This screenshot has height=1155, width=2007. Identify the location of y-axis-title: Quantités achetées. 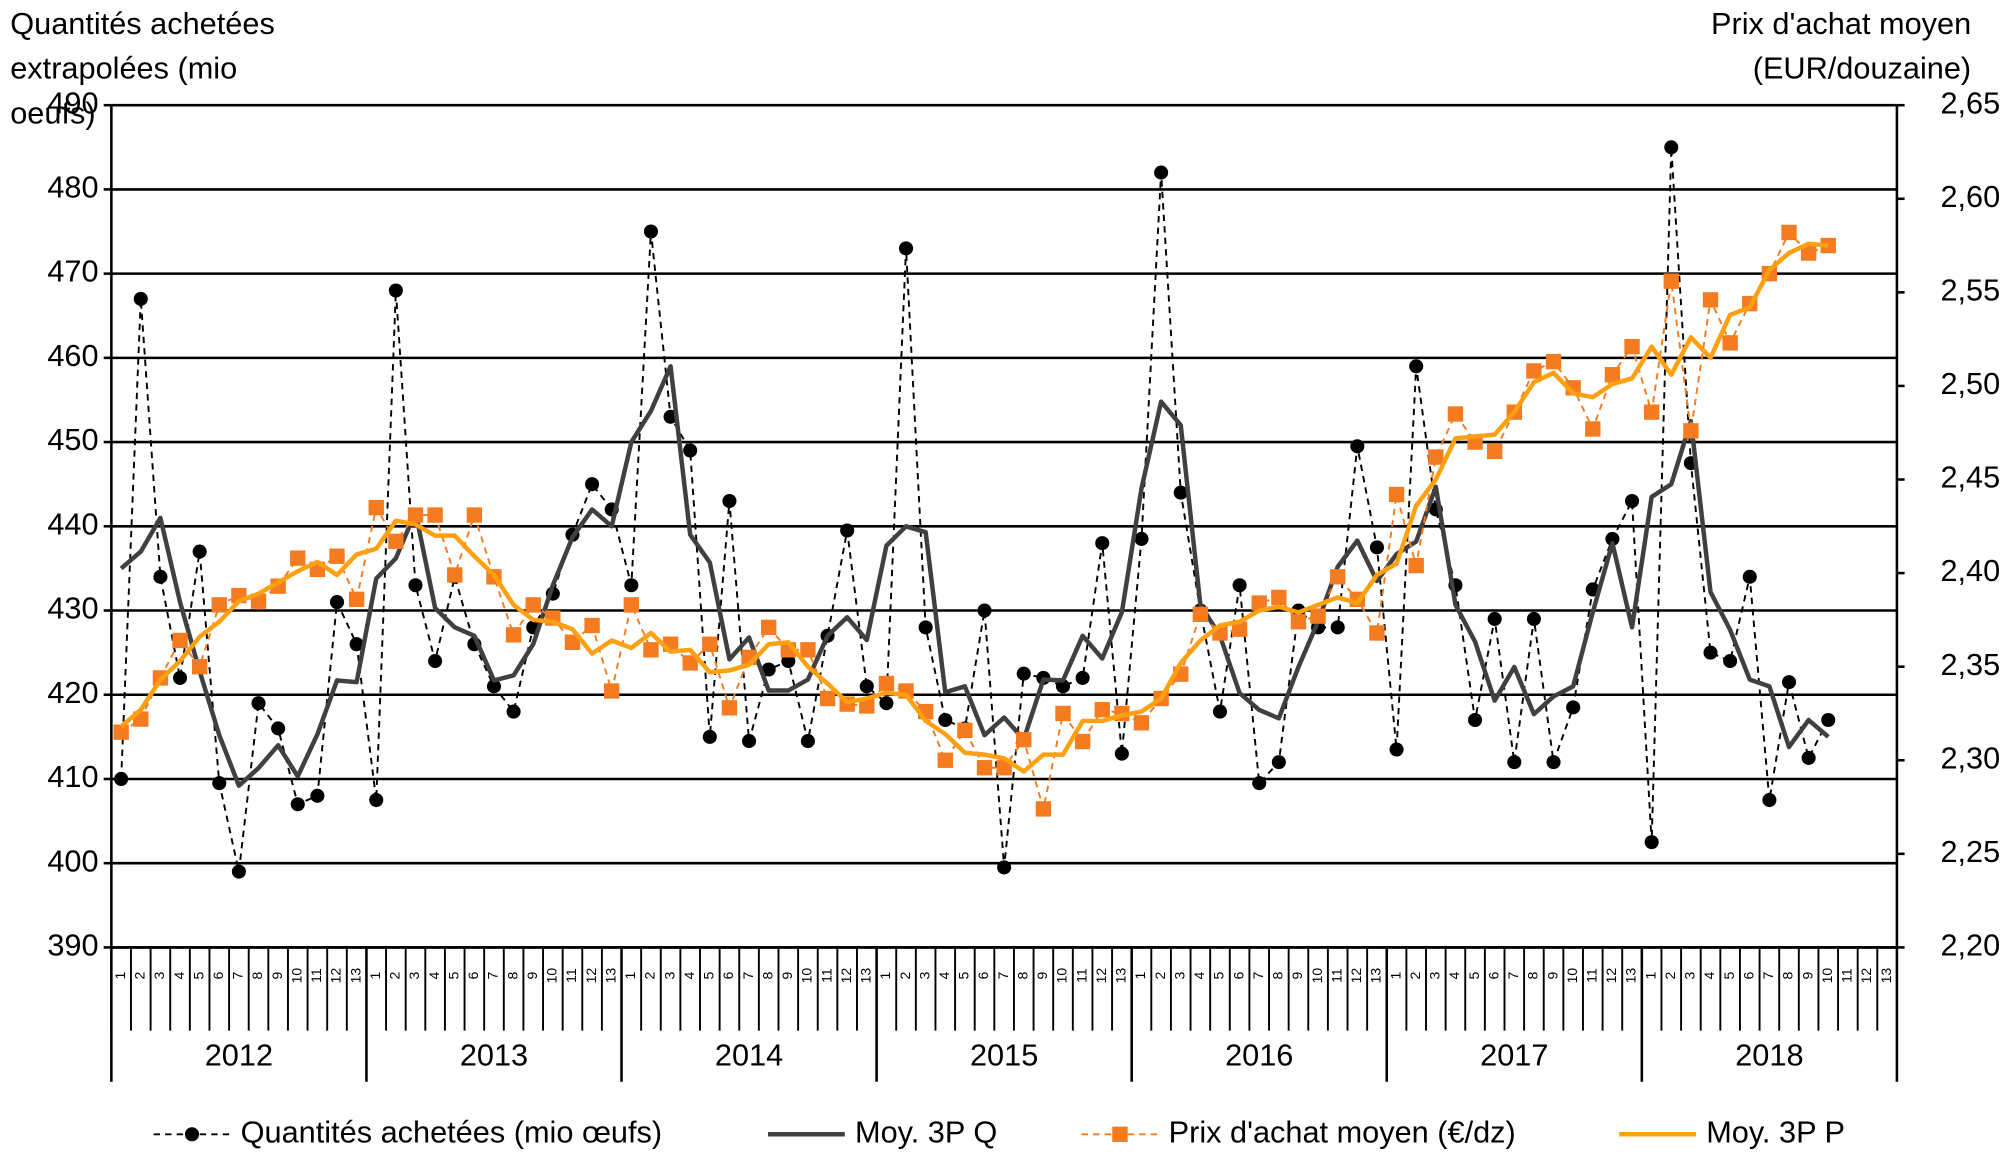
(142, 23).